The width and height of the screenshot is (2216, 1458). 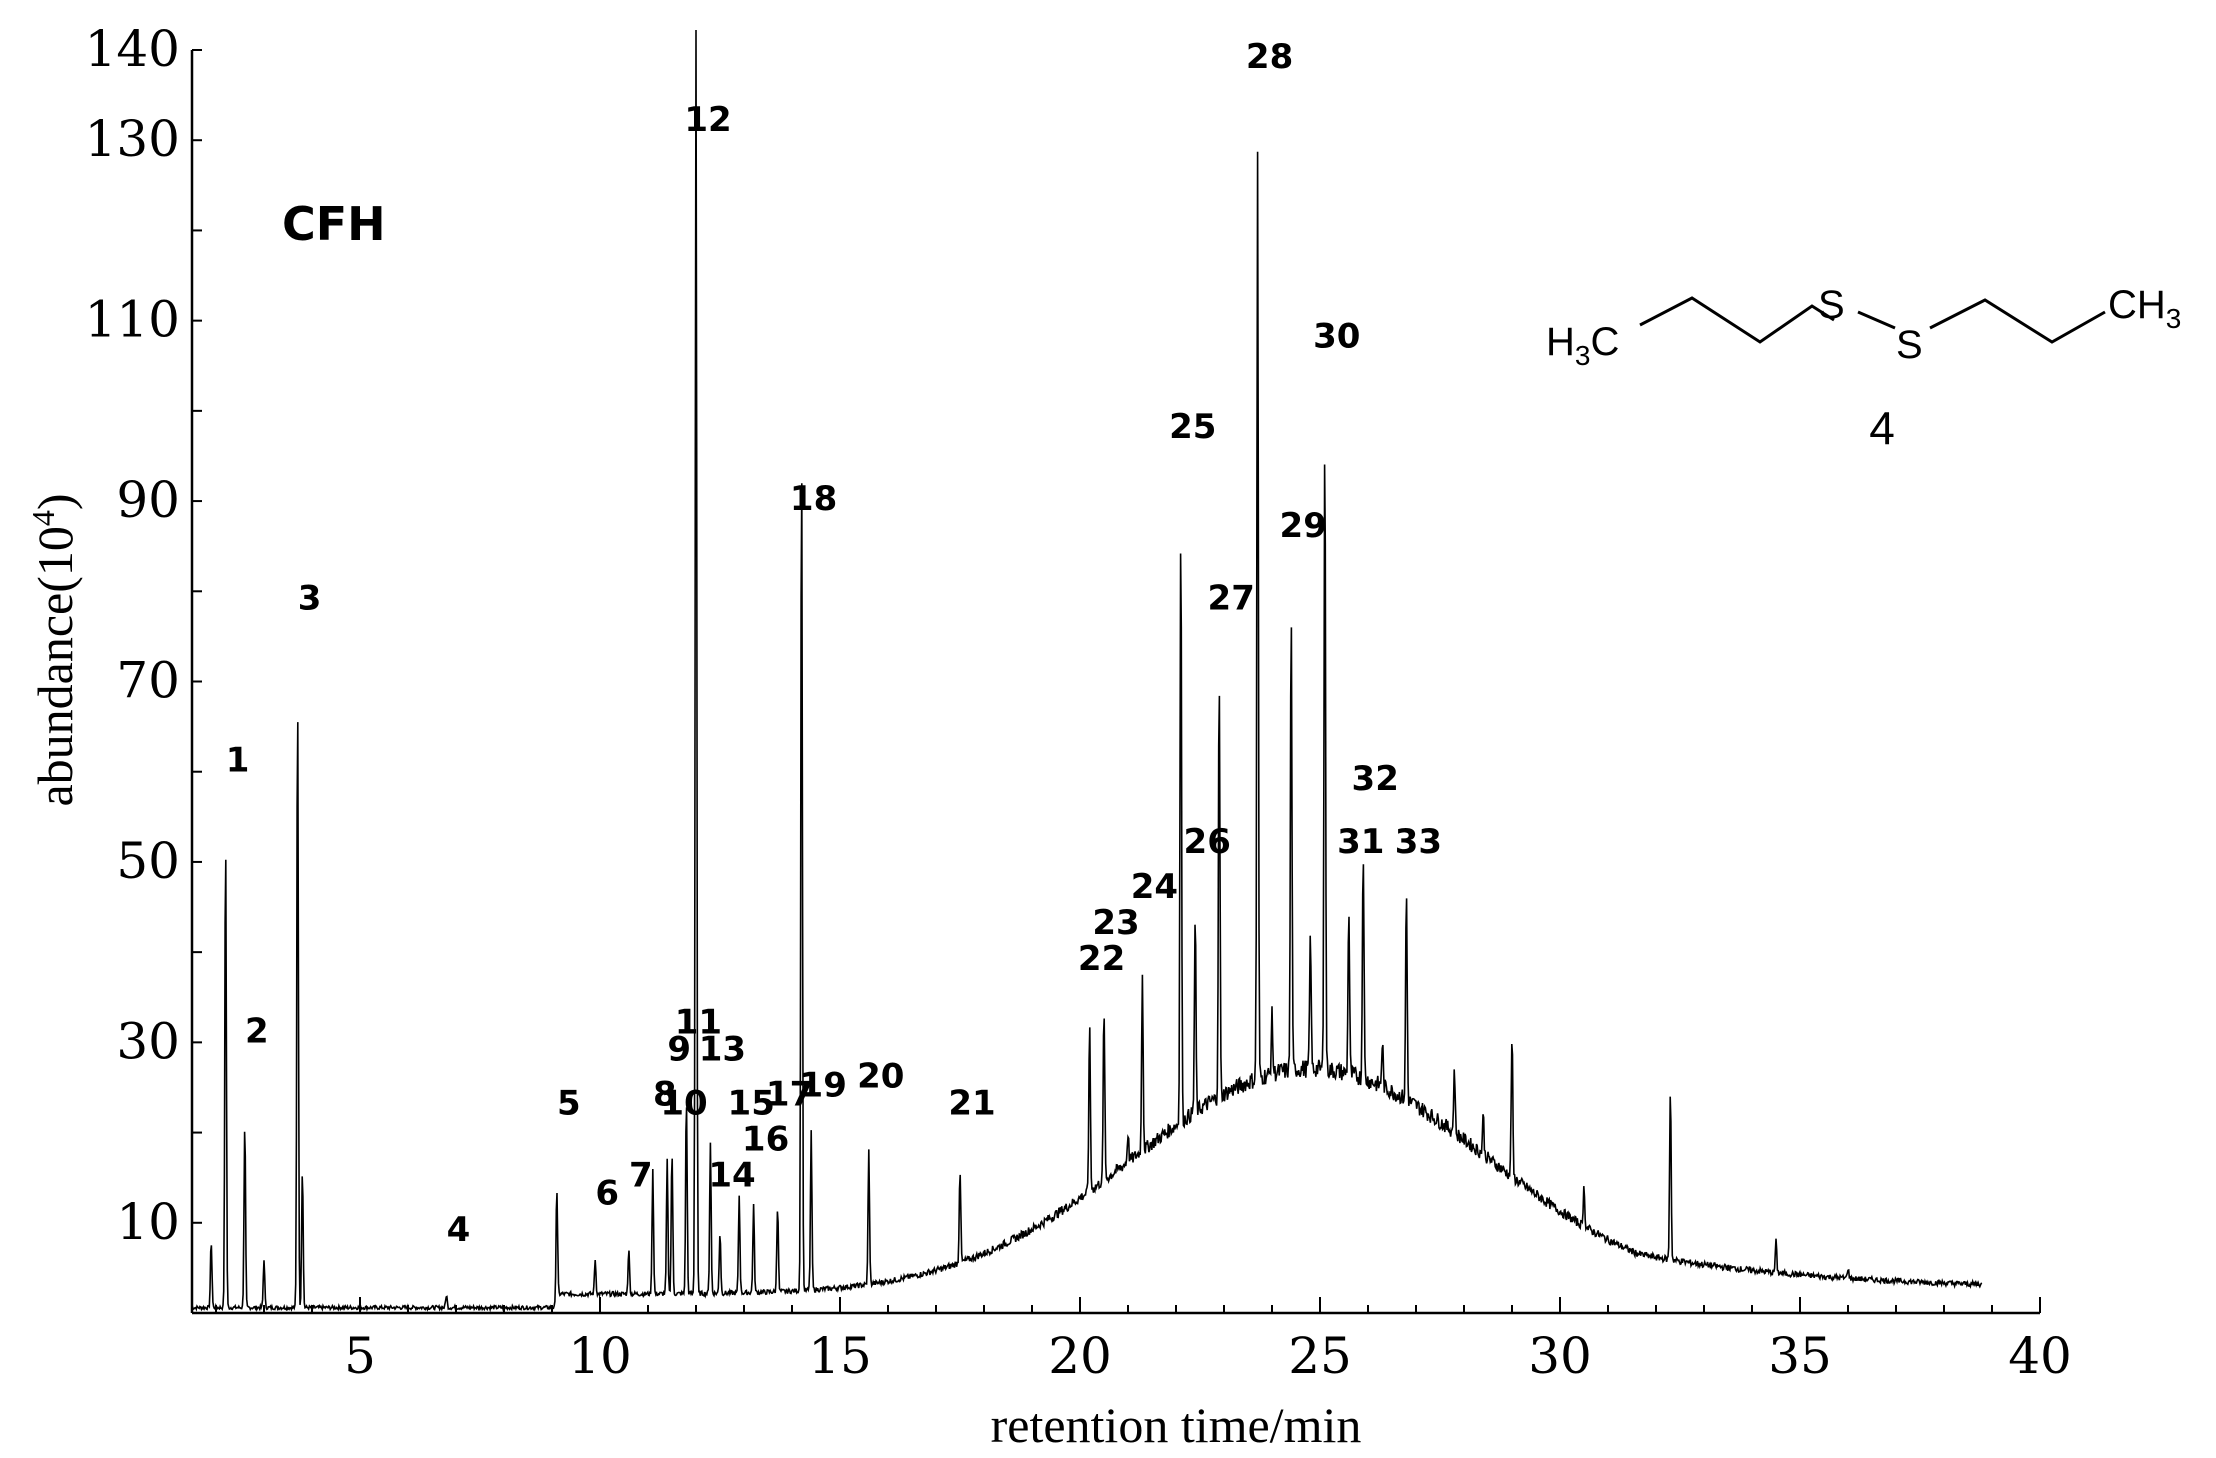 What do you see at coordinates (55, 501) in the screenshot?
I see `y-axis-title-close: )` at bounding box center [55, 501].